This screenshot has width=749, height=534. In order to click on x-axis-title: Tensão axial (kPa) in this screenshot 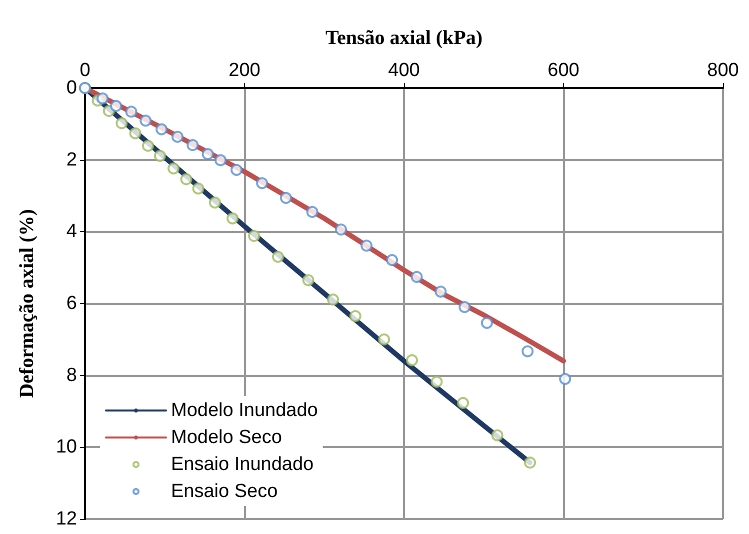, I will do `click(404, 38)`.